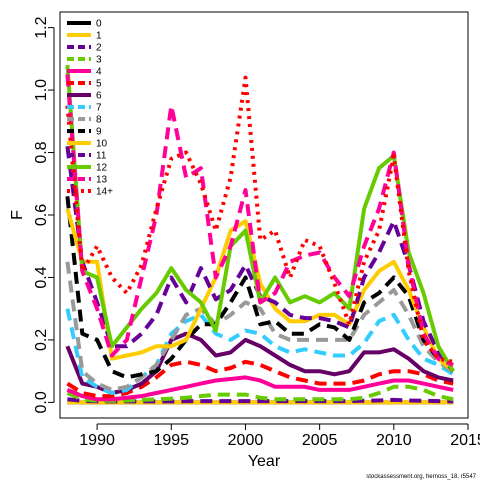  I want to click on y-tick-label: 1.0, so click(41, 90).